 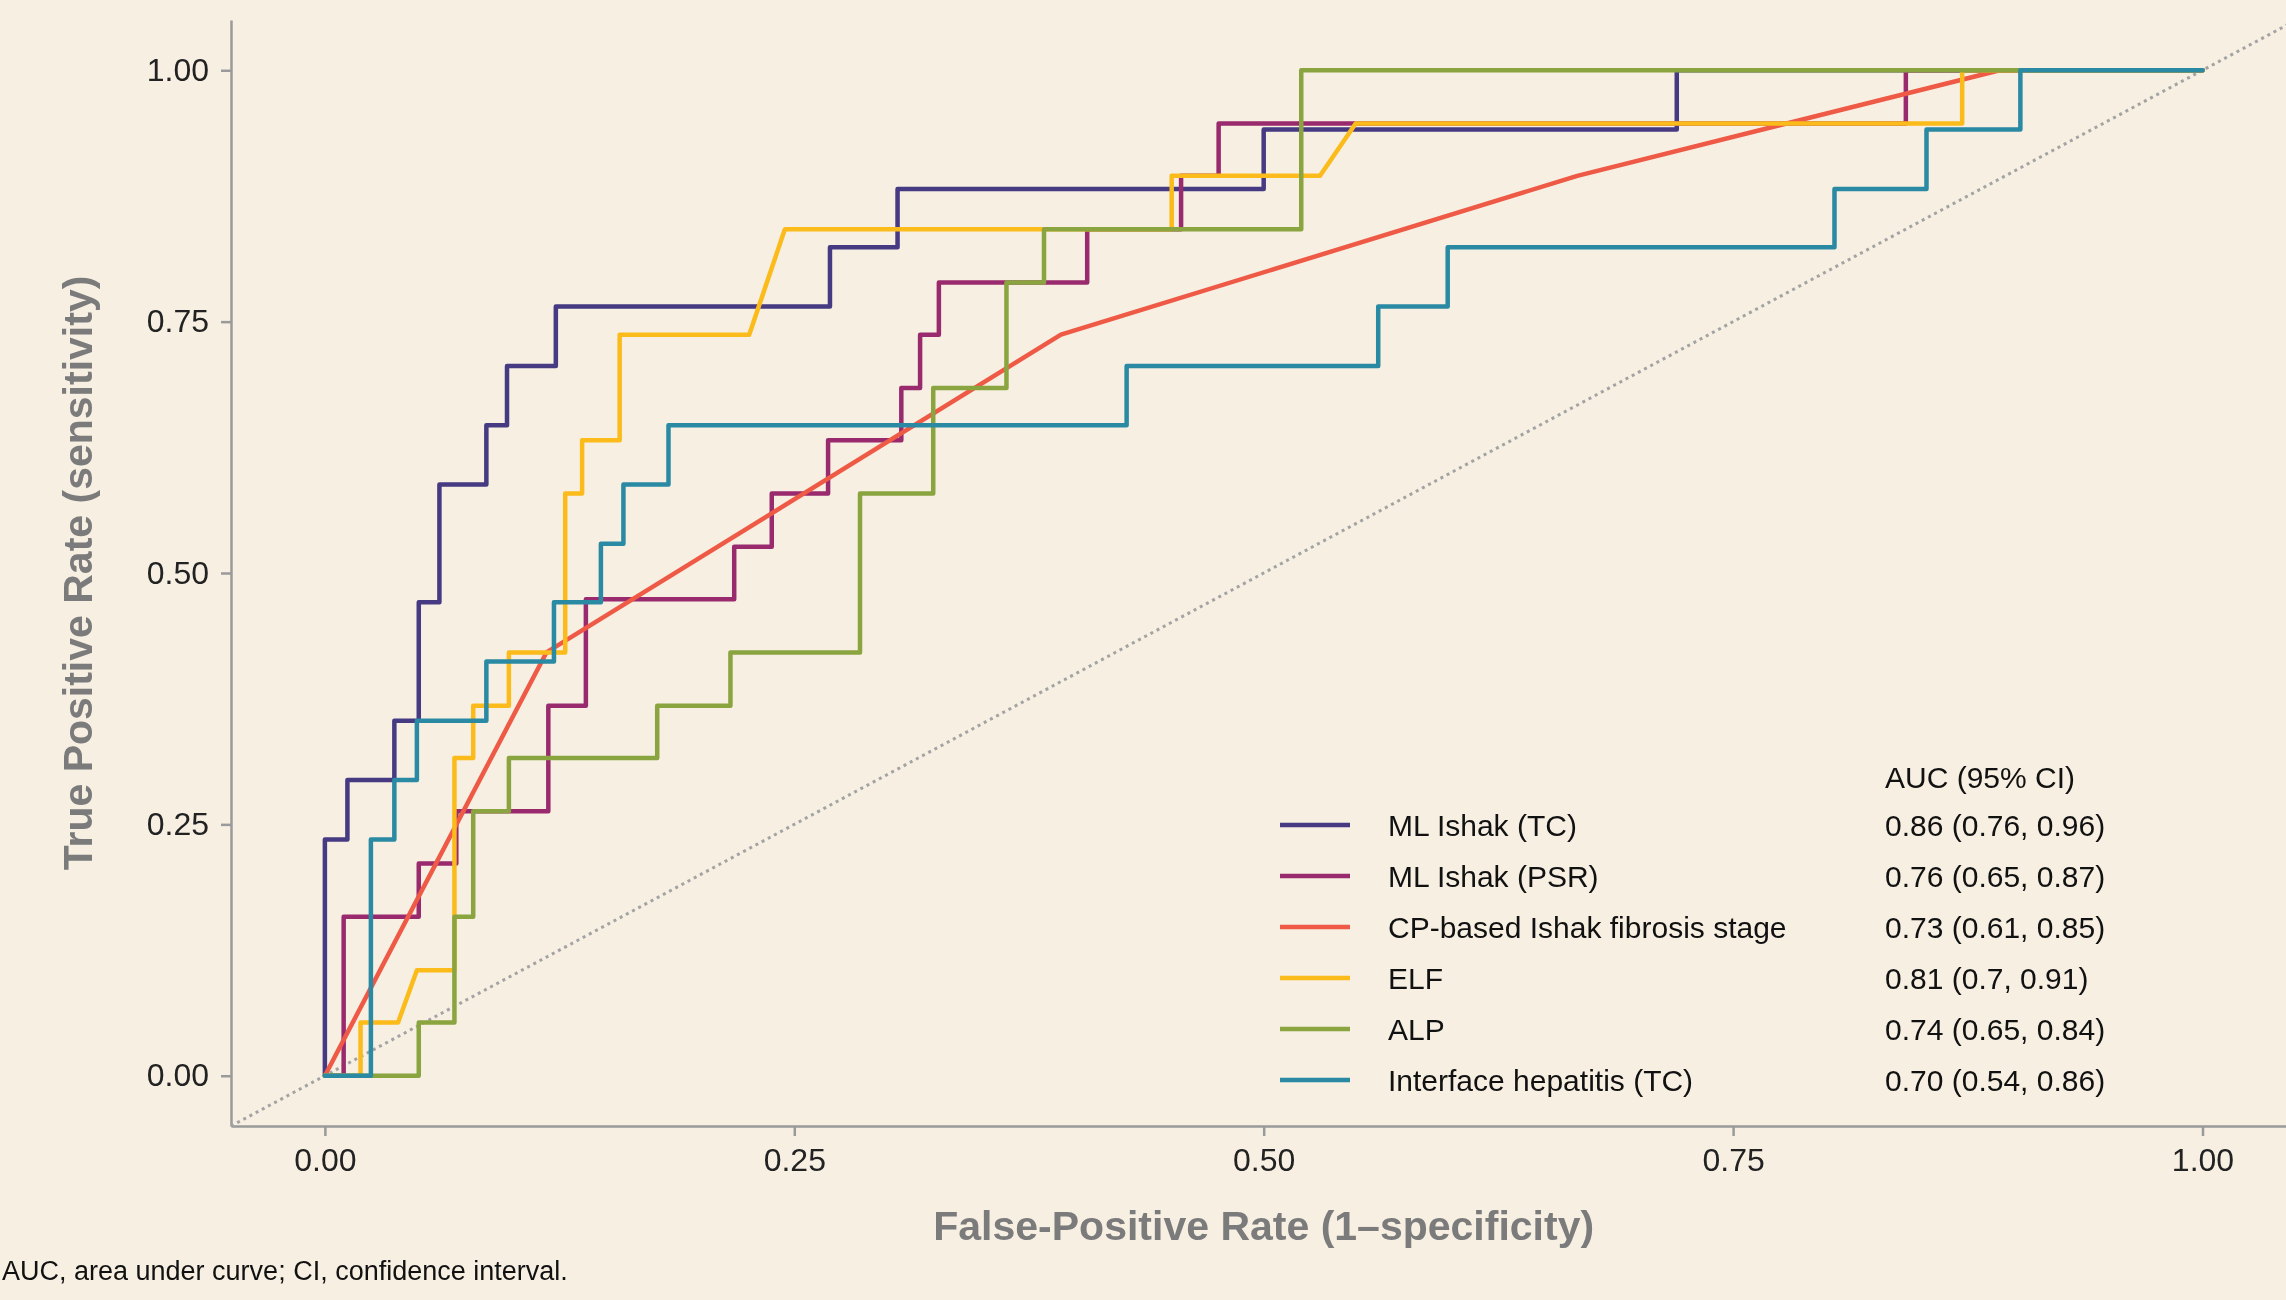 I want to click on legend-label: ML Ishak (TC), so click(x=1482, y=825).